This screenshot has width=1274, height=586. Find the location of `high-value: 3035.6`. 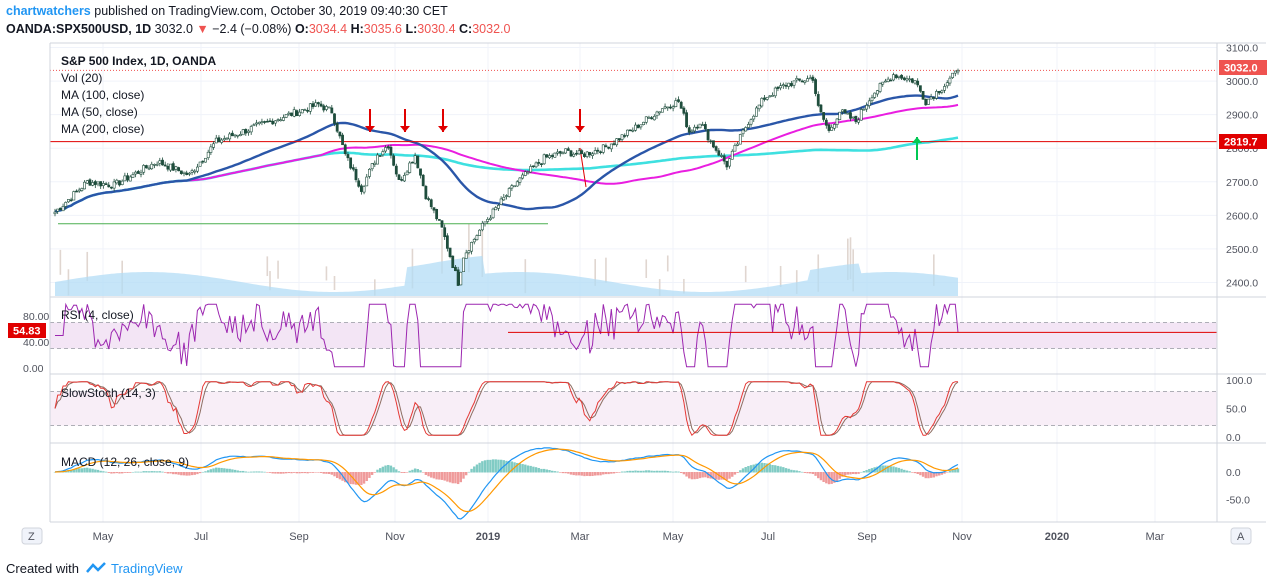

high-value: 3035.6 is located at coordinates (382, 29).